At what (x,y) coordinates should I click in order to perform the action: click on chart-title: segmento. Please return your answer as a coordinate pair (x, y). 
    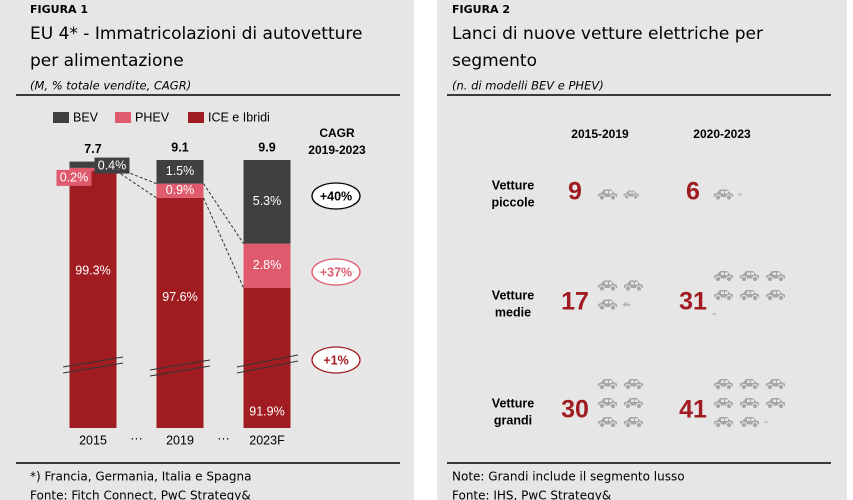
    Looking at the image, I should click on (494, 61).